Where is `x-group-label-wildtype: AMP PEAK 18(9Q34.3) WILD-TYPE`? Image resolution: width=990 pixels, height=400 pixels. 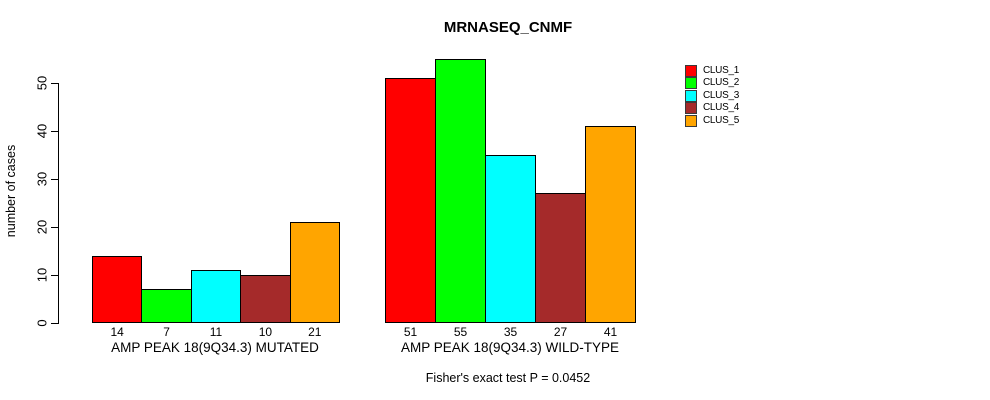 x-group-label-wildtype: AMP PEAK 18(9Q34.3) WILD-TYPE is located at coordinates (510, 347).